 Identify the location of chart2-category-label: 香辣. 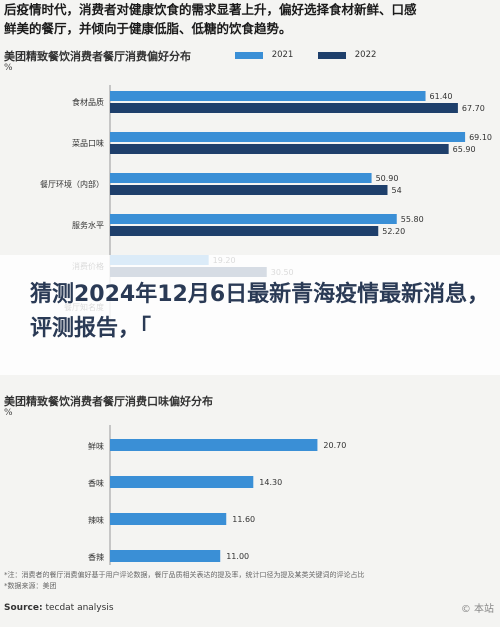
(96, 557).